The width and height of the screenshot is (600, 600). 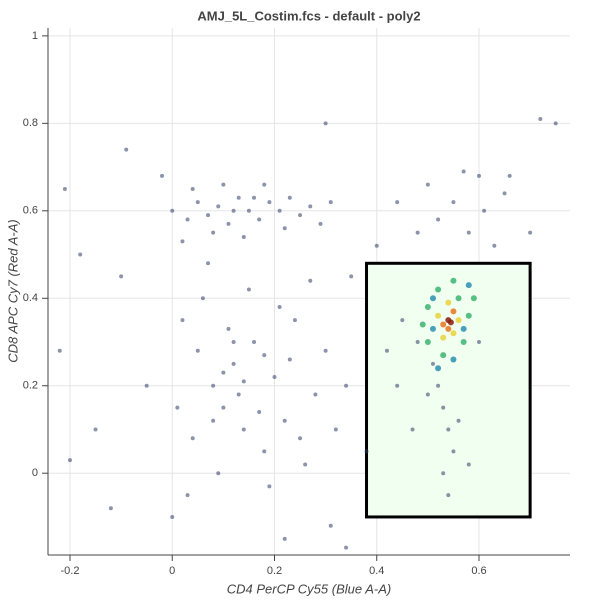 I want to click on y-tick-label: 0, so click(x=35, y=473).